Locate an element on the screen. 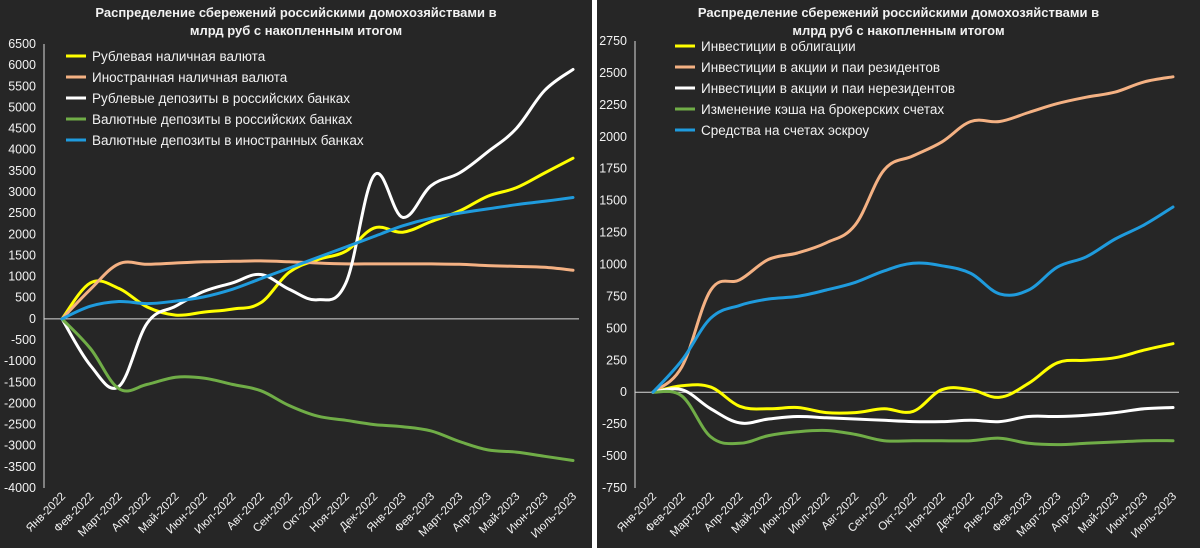  left-y-tick-label: -500 is located at coordinates (23, 340).